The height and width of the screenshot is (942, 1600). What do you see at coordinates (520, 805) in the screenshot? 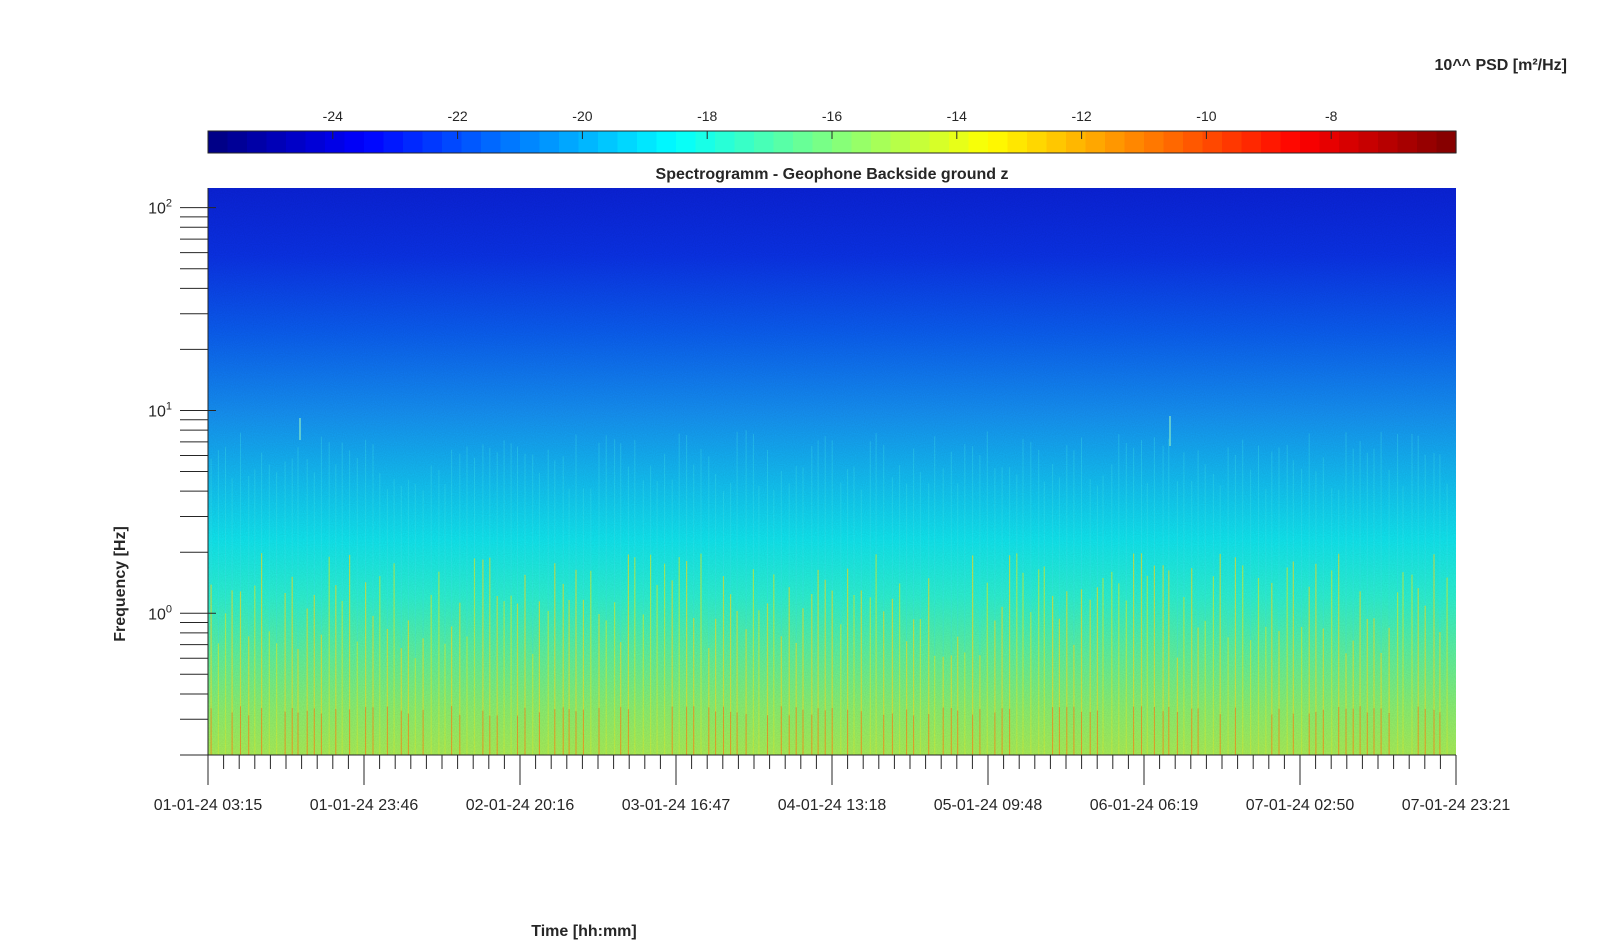
I see `x-tick-label: 02-01-24 20:16` at bounding box center [520, 805].